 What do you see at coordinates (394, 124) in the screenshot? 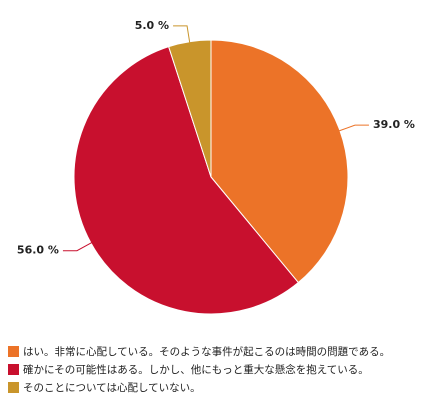
I see `value-label: 39.0 %` at bounding box center [394, 124].